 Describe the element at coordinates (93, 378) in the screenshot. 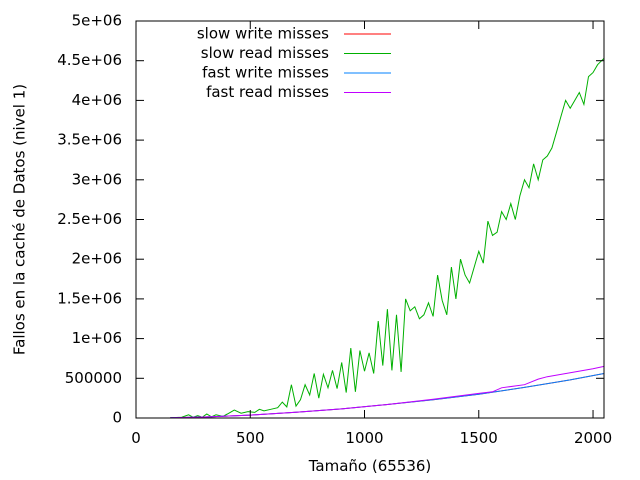

I see `y-tick-label: 500000` at that location.